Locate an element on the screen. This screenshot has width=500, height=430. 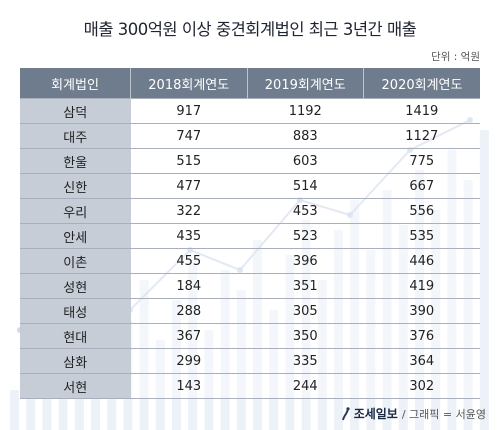
column-header-firm: 회계법인 is located at coordinates (75, 83).